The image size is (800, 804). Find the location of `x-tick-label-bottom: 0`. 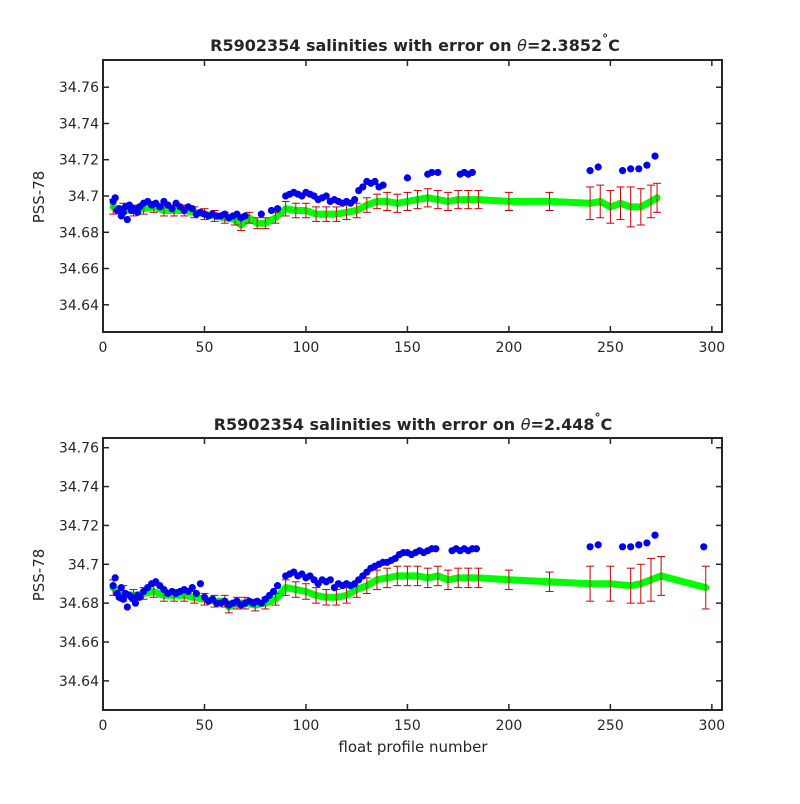

x-tick-label-bottom: 0 is located at coordinates (103, 726).